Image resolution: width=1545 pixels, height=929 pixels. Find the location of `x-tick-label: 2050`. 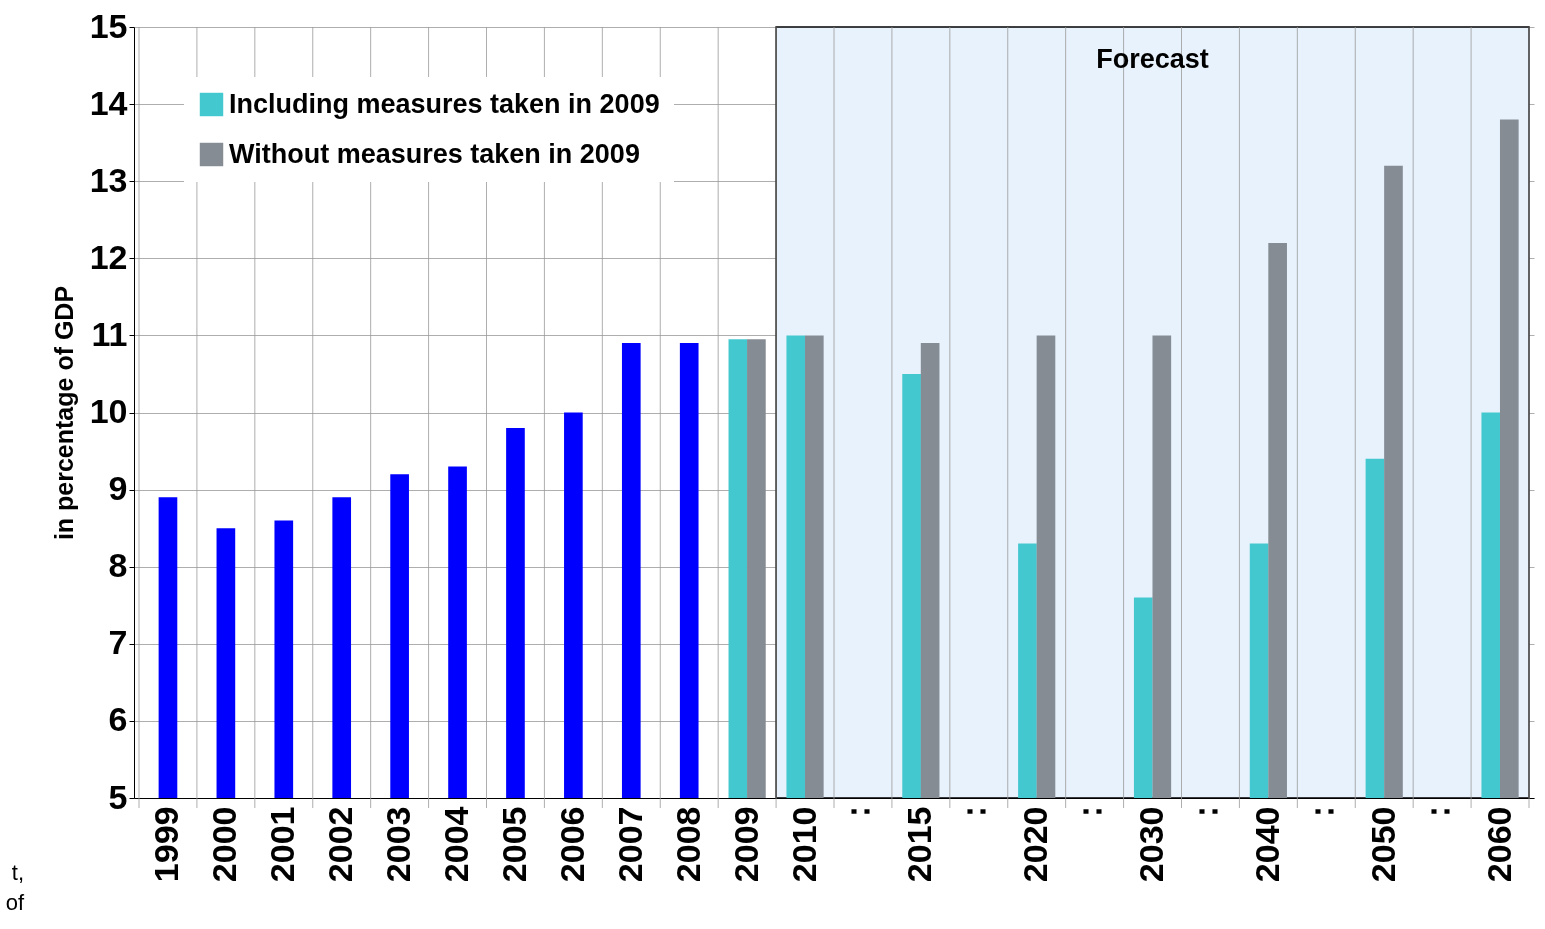

x-tick-label: 2050 is located at coordinates (1382, 844).